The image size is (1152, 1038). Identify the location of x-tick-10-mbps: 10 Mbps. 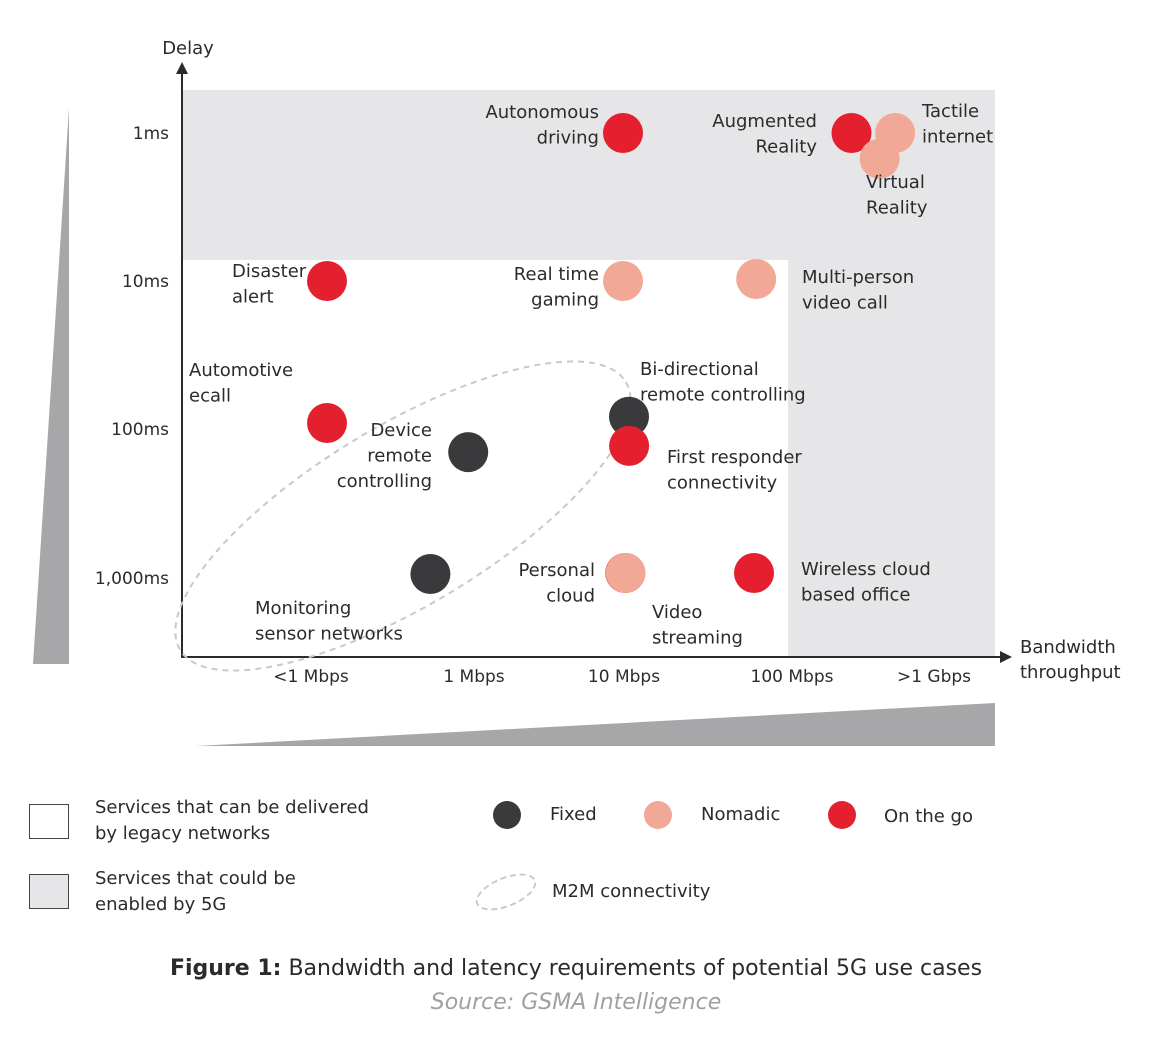
(624, 677).